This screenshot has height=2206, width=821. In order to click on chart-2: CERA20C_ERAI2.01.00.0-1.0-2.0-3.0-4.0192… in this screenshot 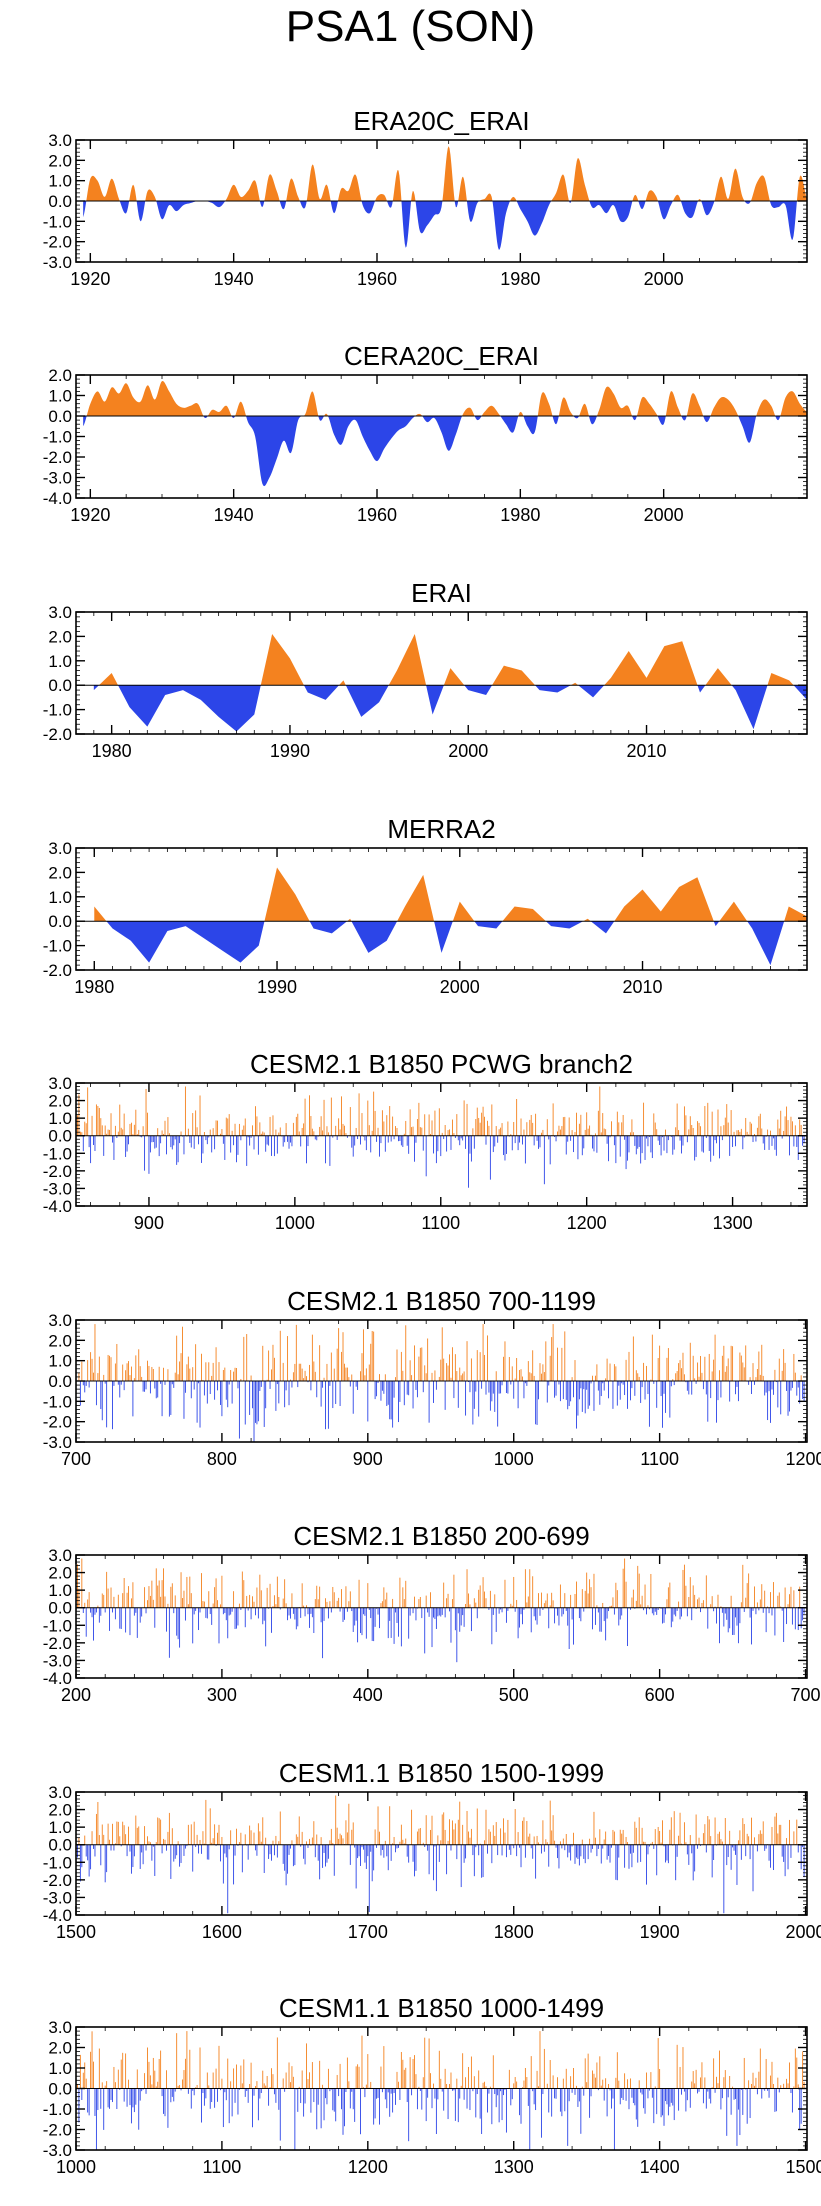, I will do `click(428, 433)`.